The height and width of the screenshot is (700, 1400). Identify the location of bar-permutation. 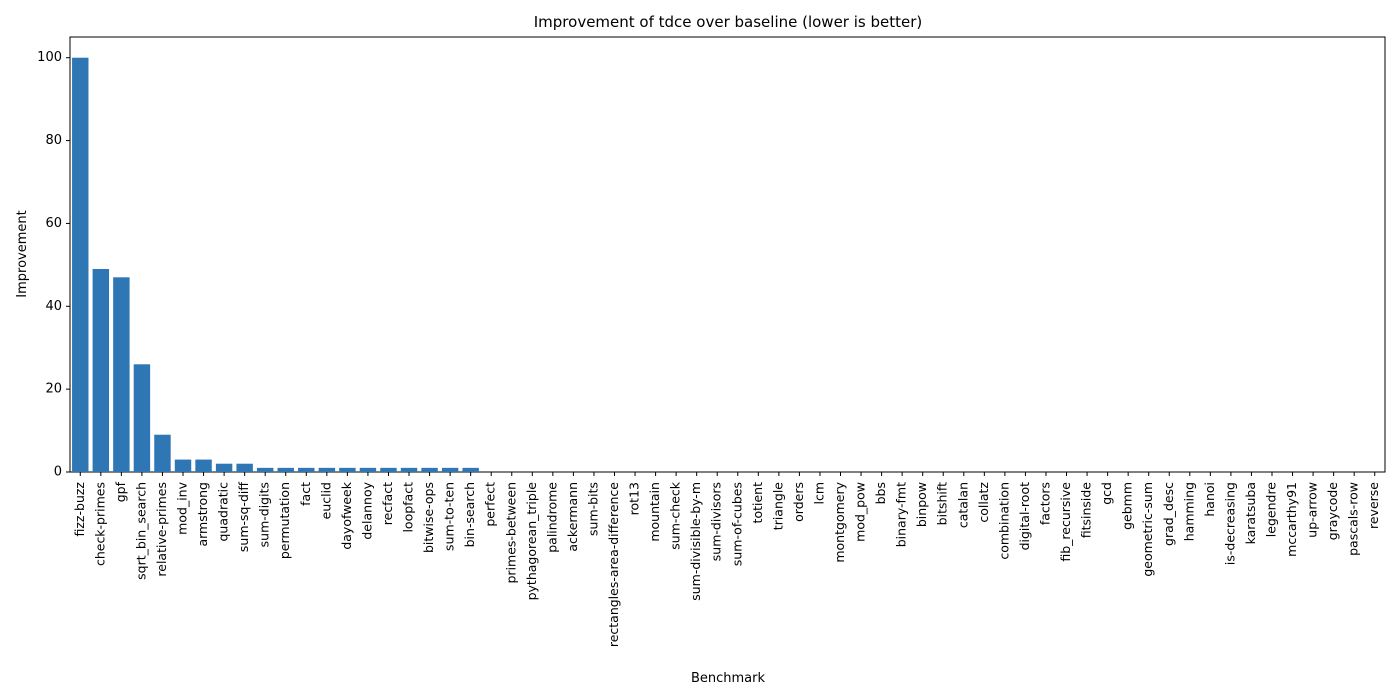
(285, 469).